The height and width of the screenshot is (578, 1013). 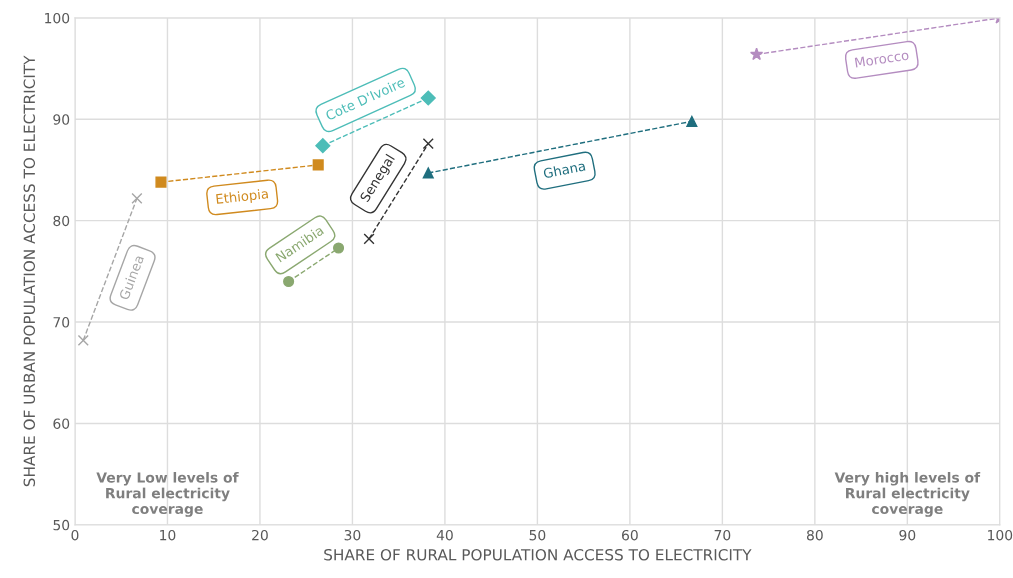 What do you see at coordinates (61, 423) in the screenshot?
I see `y-tick-label: 60` at bounding box center [61, 423].